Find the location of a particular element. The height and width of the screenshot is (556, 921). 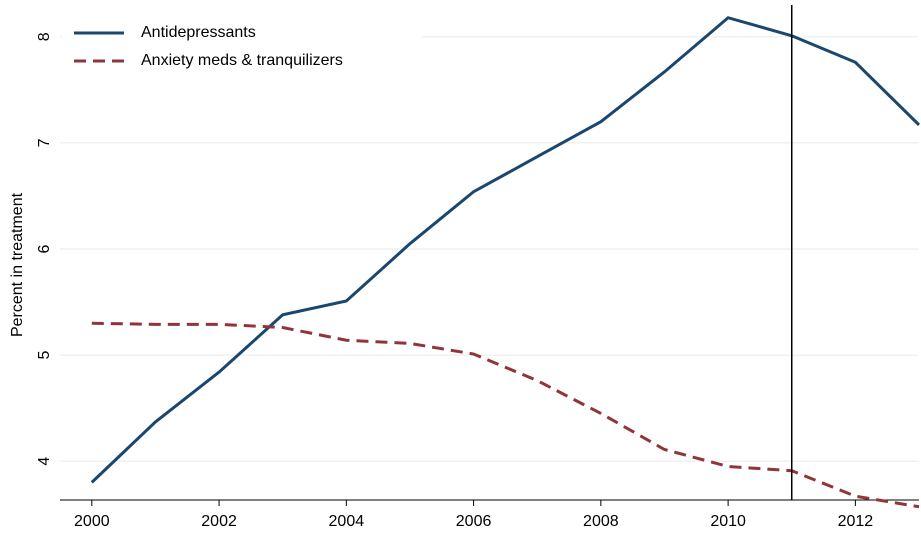

y-tick-label: 6 is located at coordinates (44, 248).